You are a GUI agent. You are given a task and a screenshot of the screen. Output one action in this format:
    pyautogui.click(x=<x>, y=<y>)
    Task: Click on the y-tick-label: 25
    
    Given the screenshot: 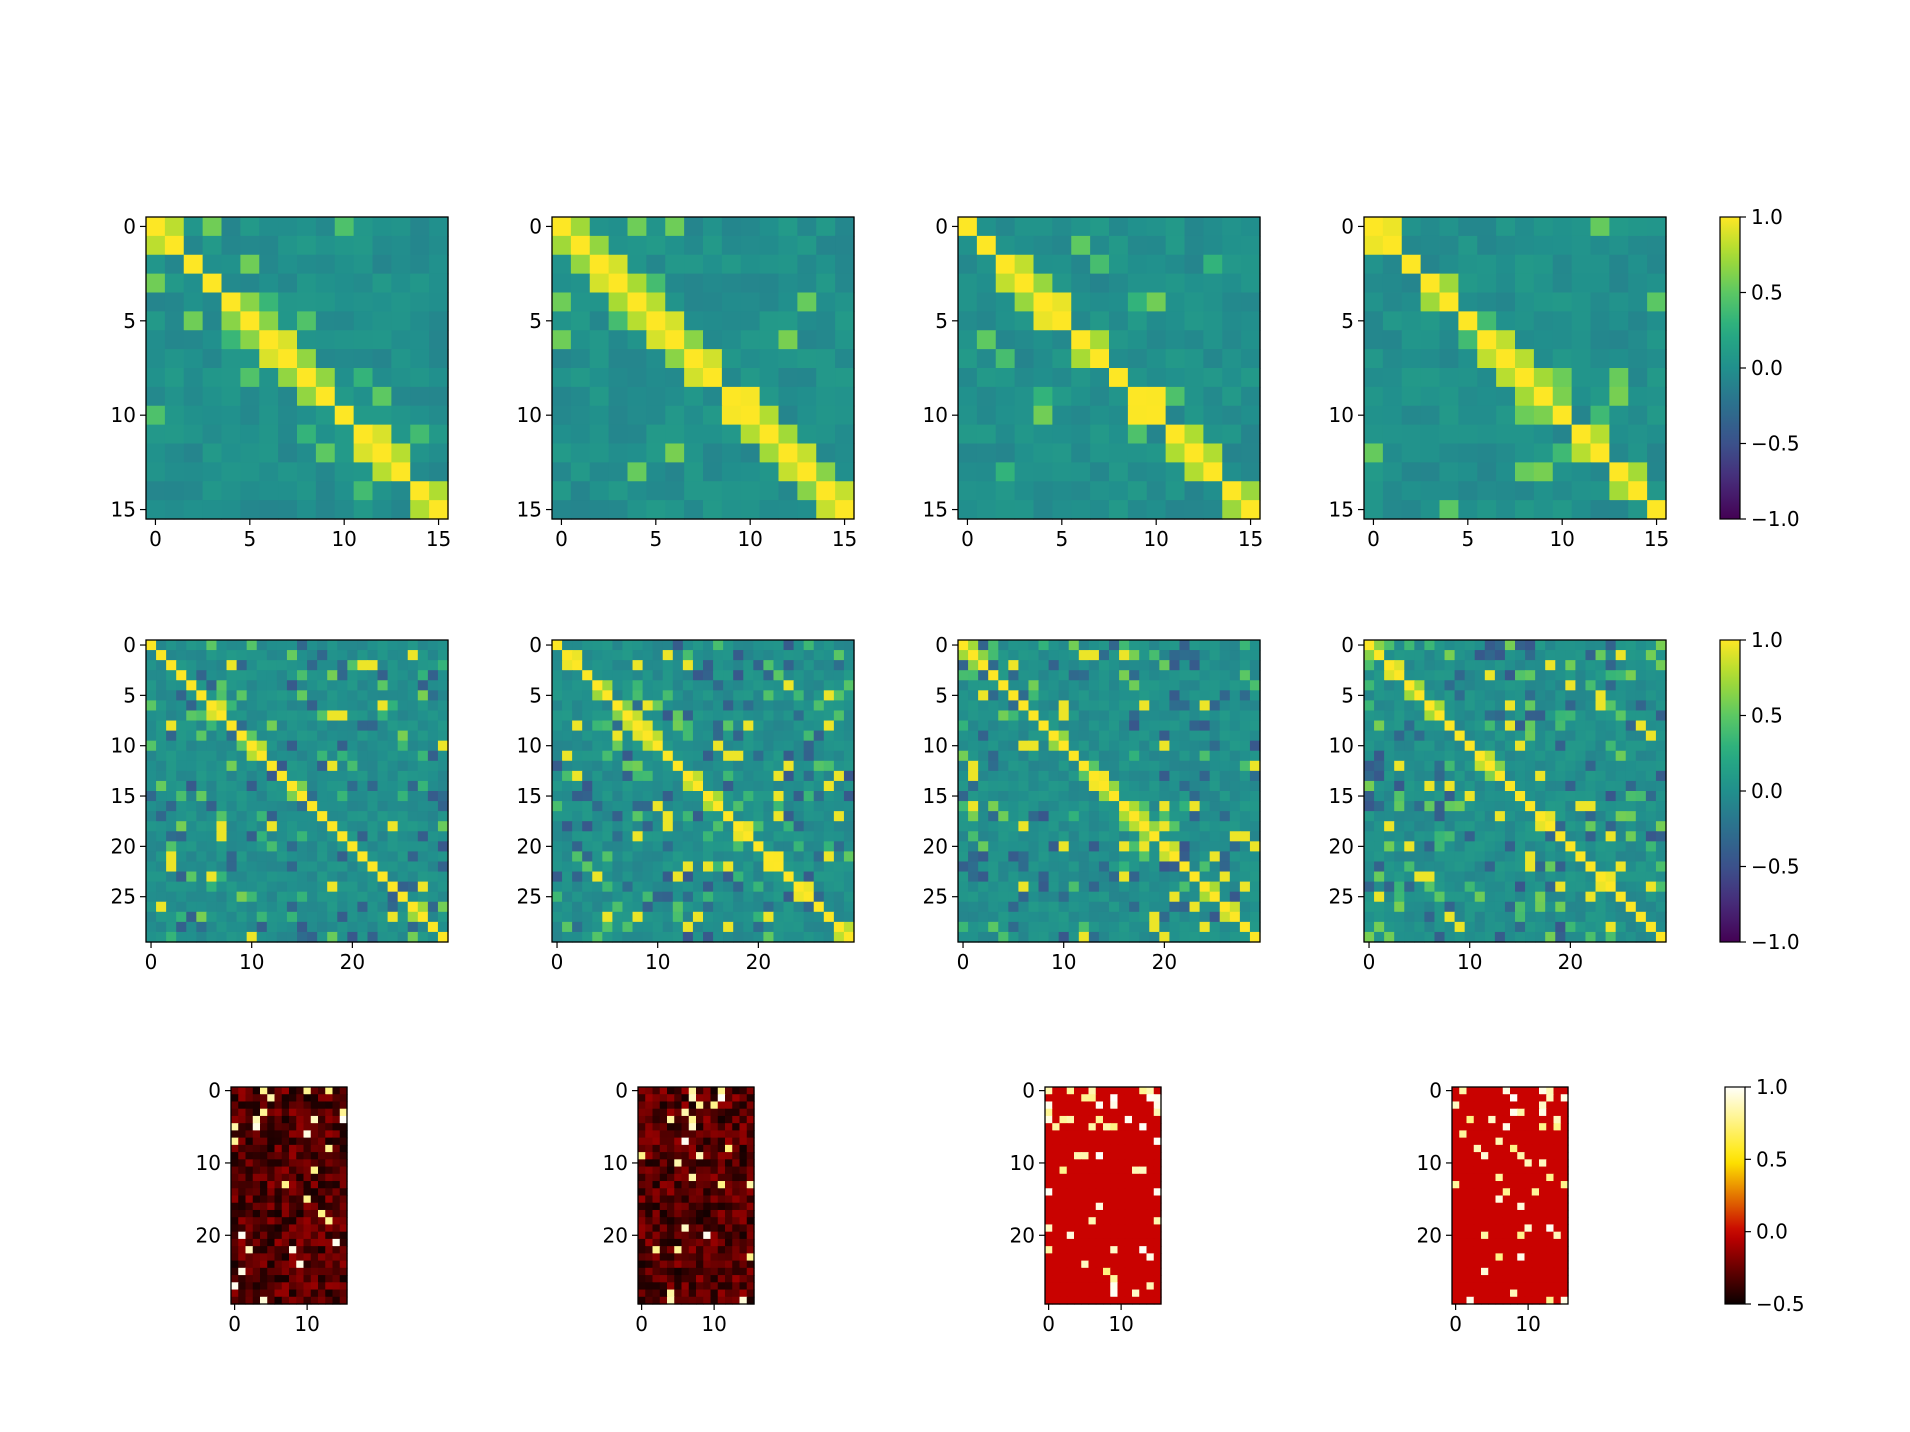 What is the action you would take?
    pyautogui.click(x=935, y=897)
    